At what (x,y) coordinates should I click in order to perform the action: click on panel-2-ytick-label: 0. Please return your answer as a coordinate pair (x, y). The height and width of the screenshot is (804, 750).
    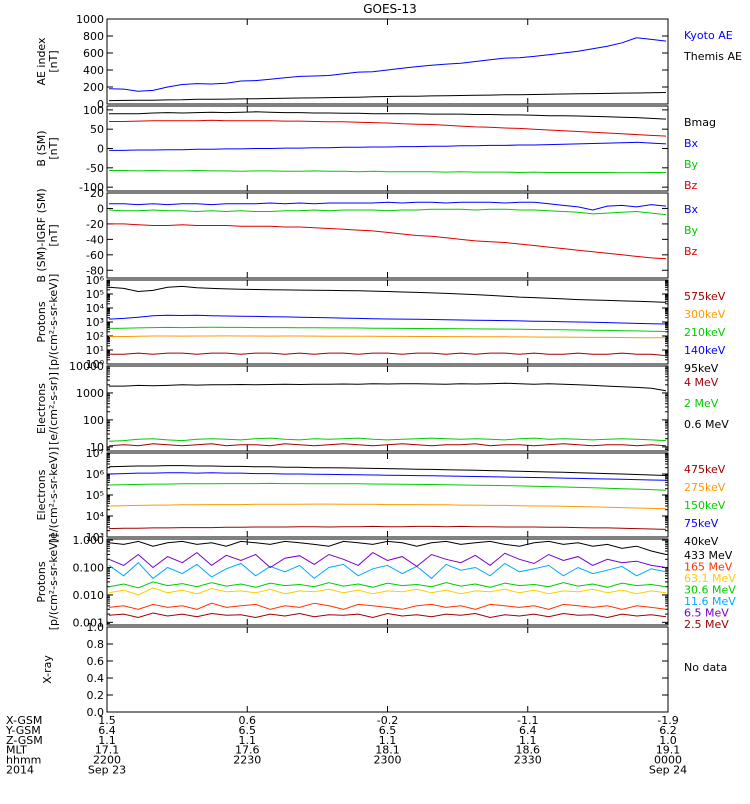
    Looking at the image, I should click on (100, 149).